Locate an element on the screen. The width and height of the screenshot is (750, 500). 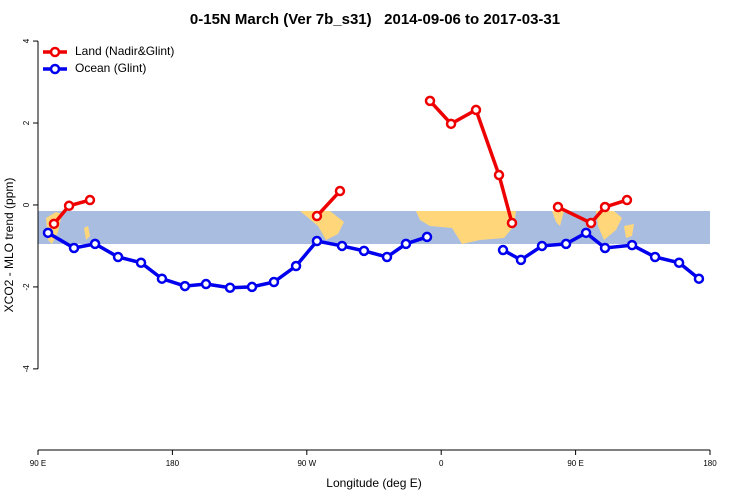
map-background is located at coordinates (374, 227).